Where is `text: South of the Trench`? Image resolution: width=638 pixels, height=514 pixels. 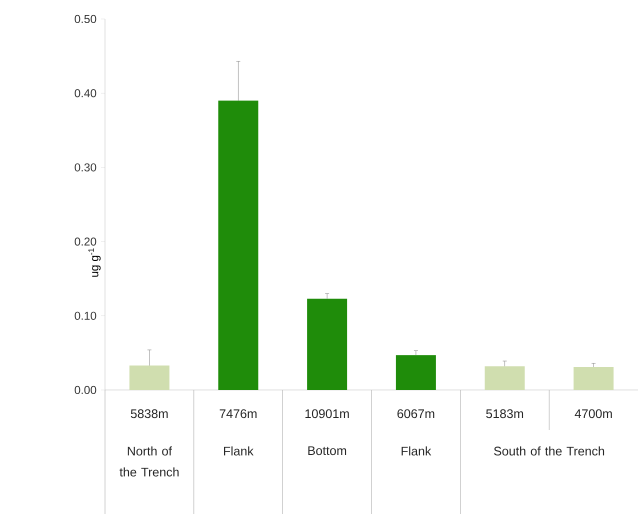 text: South of the Trench is located at coordinates (549, 451).